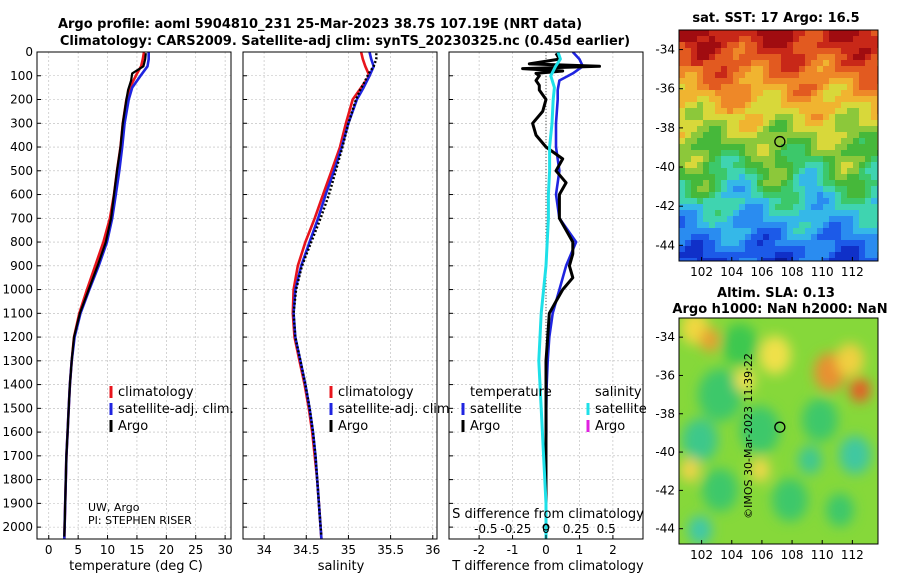 This screenshot has height=580, width=900. Describe the element at coordinates (156, 392) in the screenshot. I see `legend-climatology-label: climatology` at that location.